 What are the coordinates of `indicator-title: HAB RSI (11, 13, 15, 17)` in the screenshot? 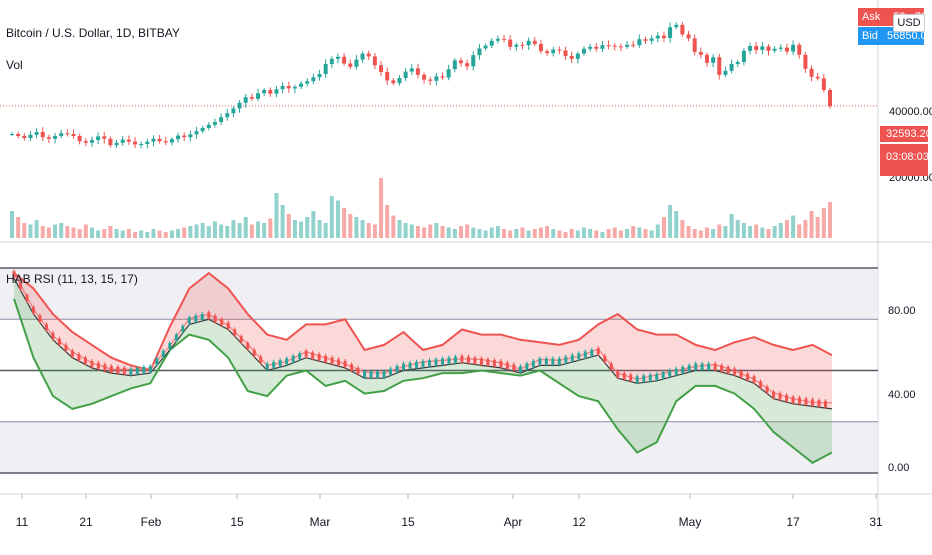 It's located at (72, 279).